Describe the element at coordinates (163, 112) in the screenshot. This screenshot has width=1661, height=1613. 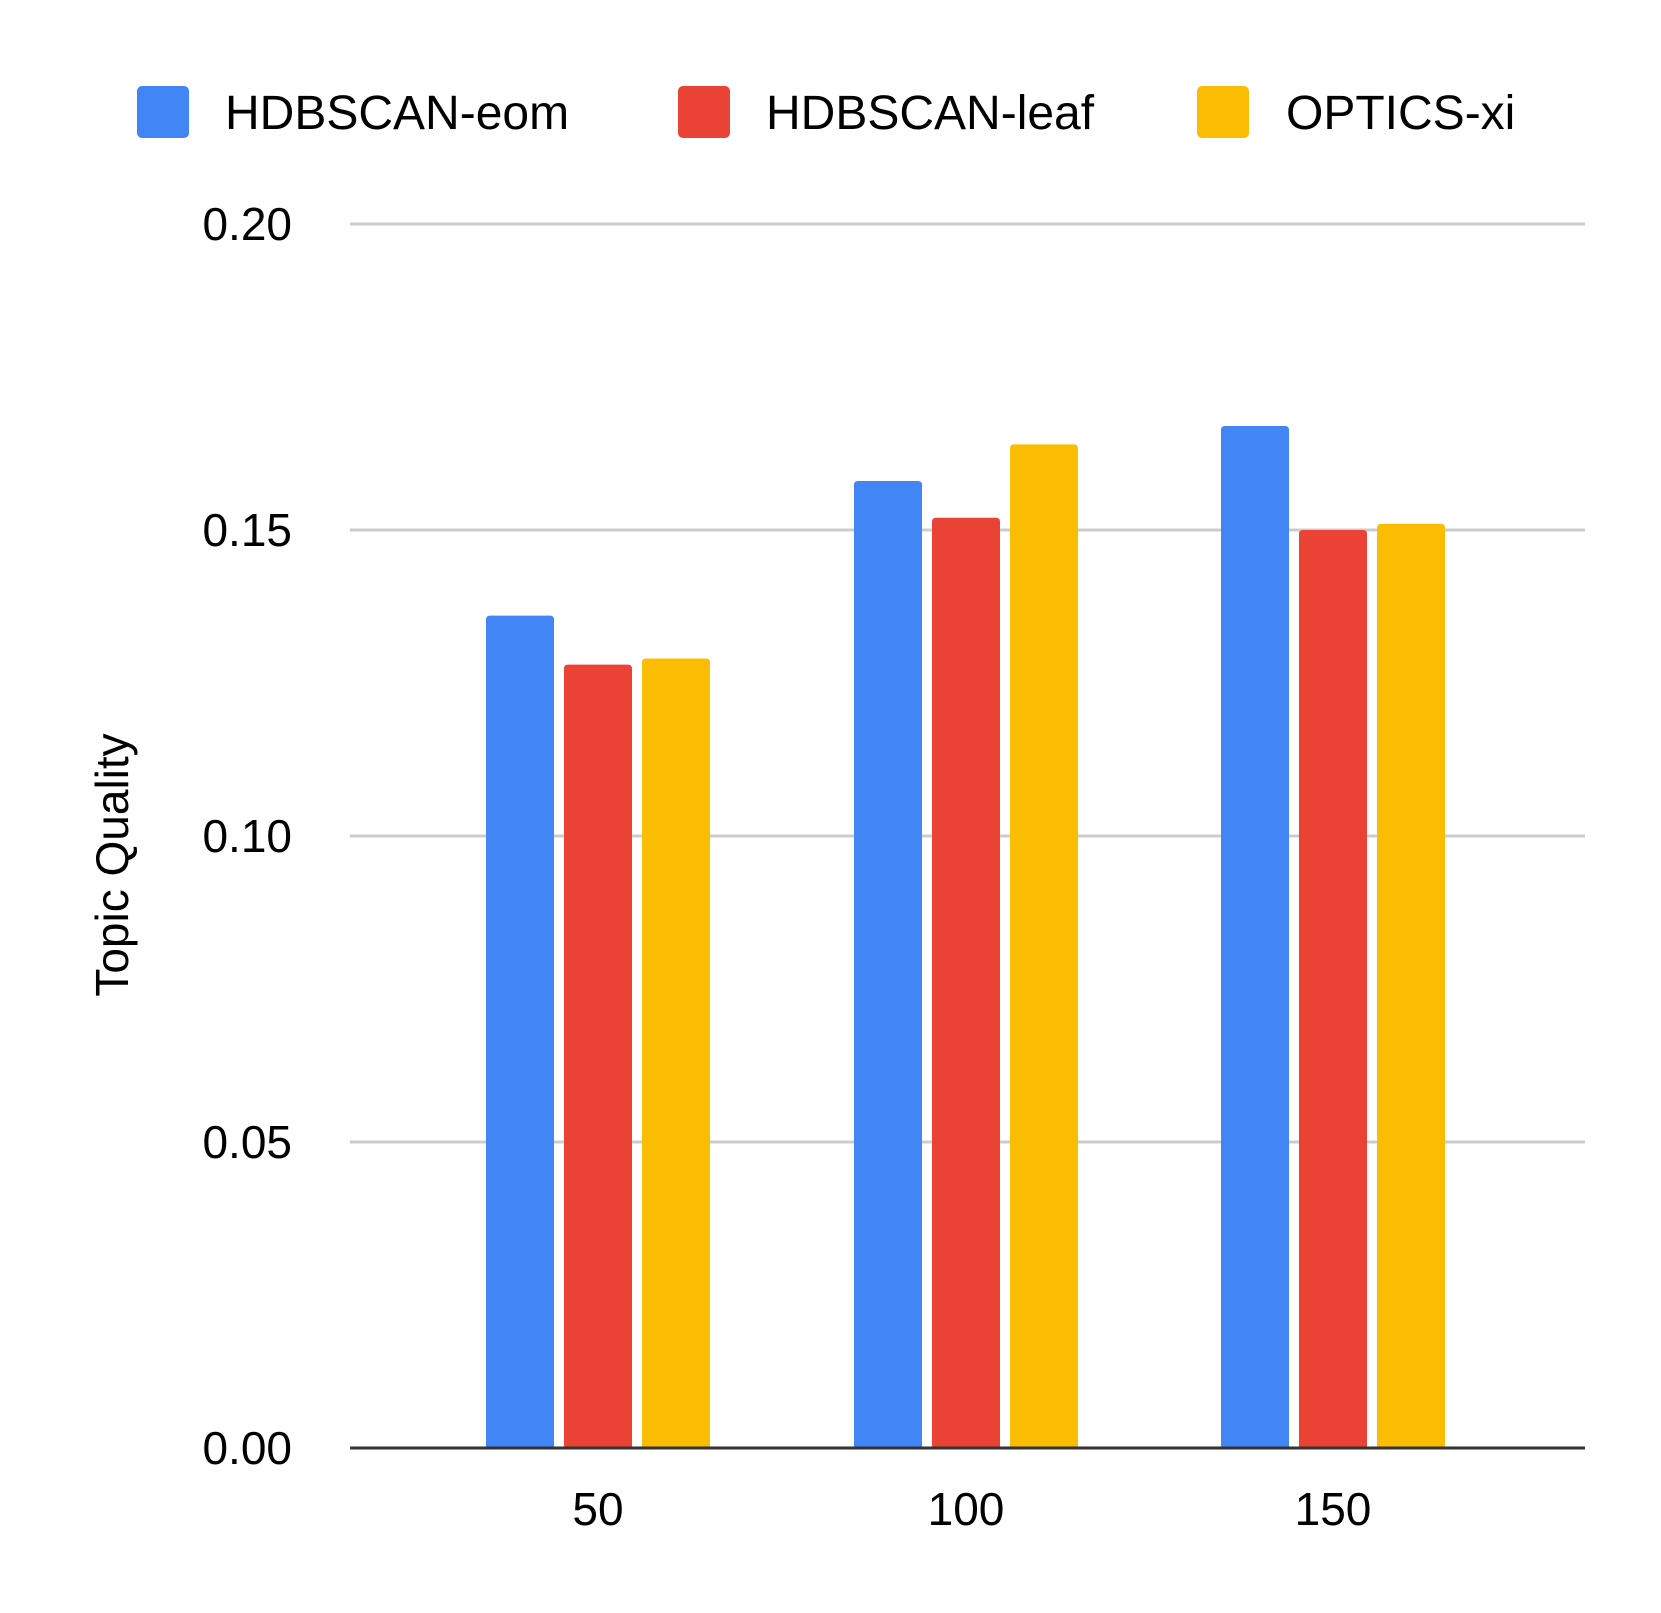
I see `legend-swatch-hdbscan-eom` at that location.